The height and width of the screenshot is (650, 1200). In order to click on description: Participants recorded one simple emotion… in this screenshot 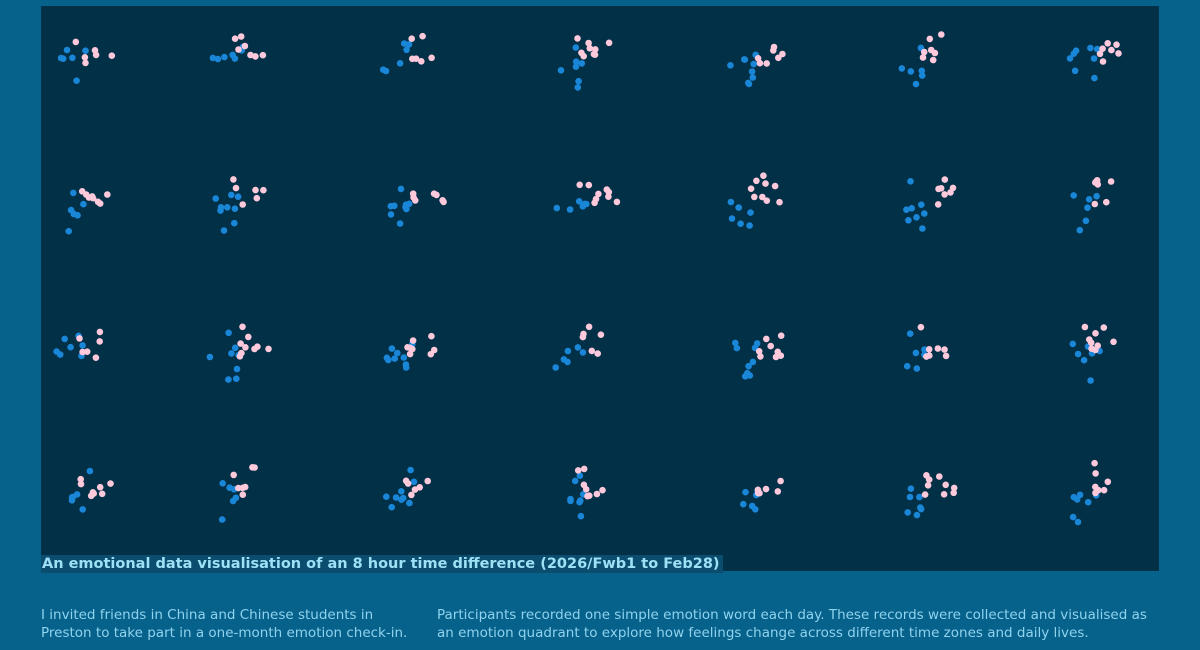, I will do `click(792, 624)`.